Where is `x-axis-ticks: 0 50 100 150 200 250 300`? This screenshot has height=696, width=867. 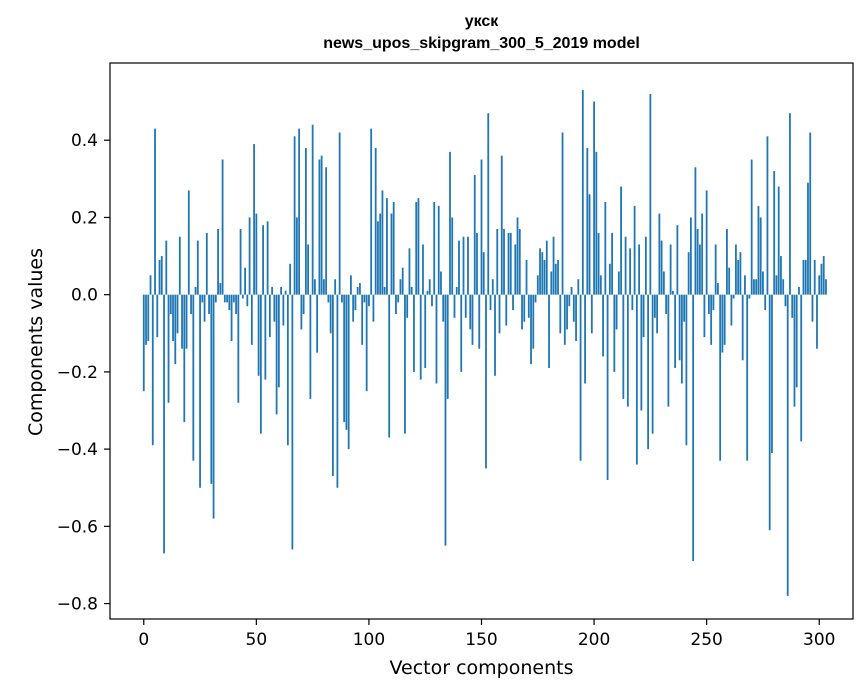
x-axis-ticks: 0 50 100 150 200 250 300 is located at coordinates (486, 634).